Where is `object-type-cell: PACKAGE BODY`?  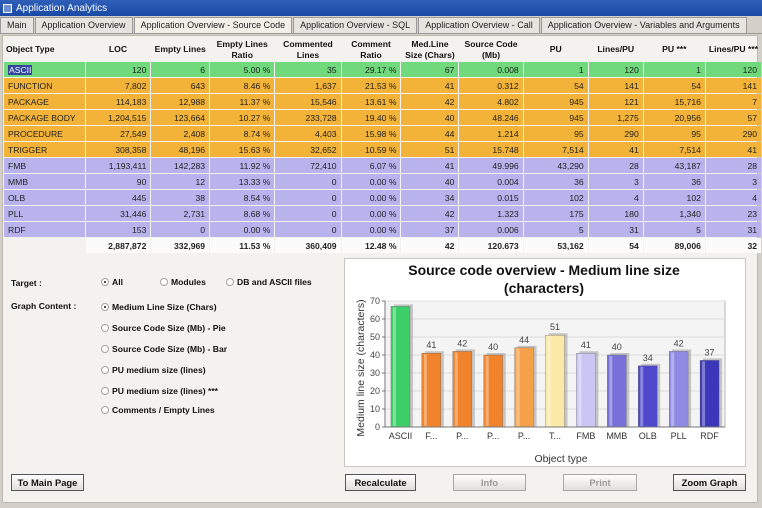 object-type-cell: PACKAGE BODY is located at coordinates (44, 117).